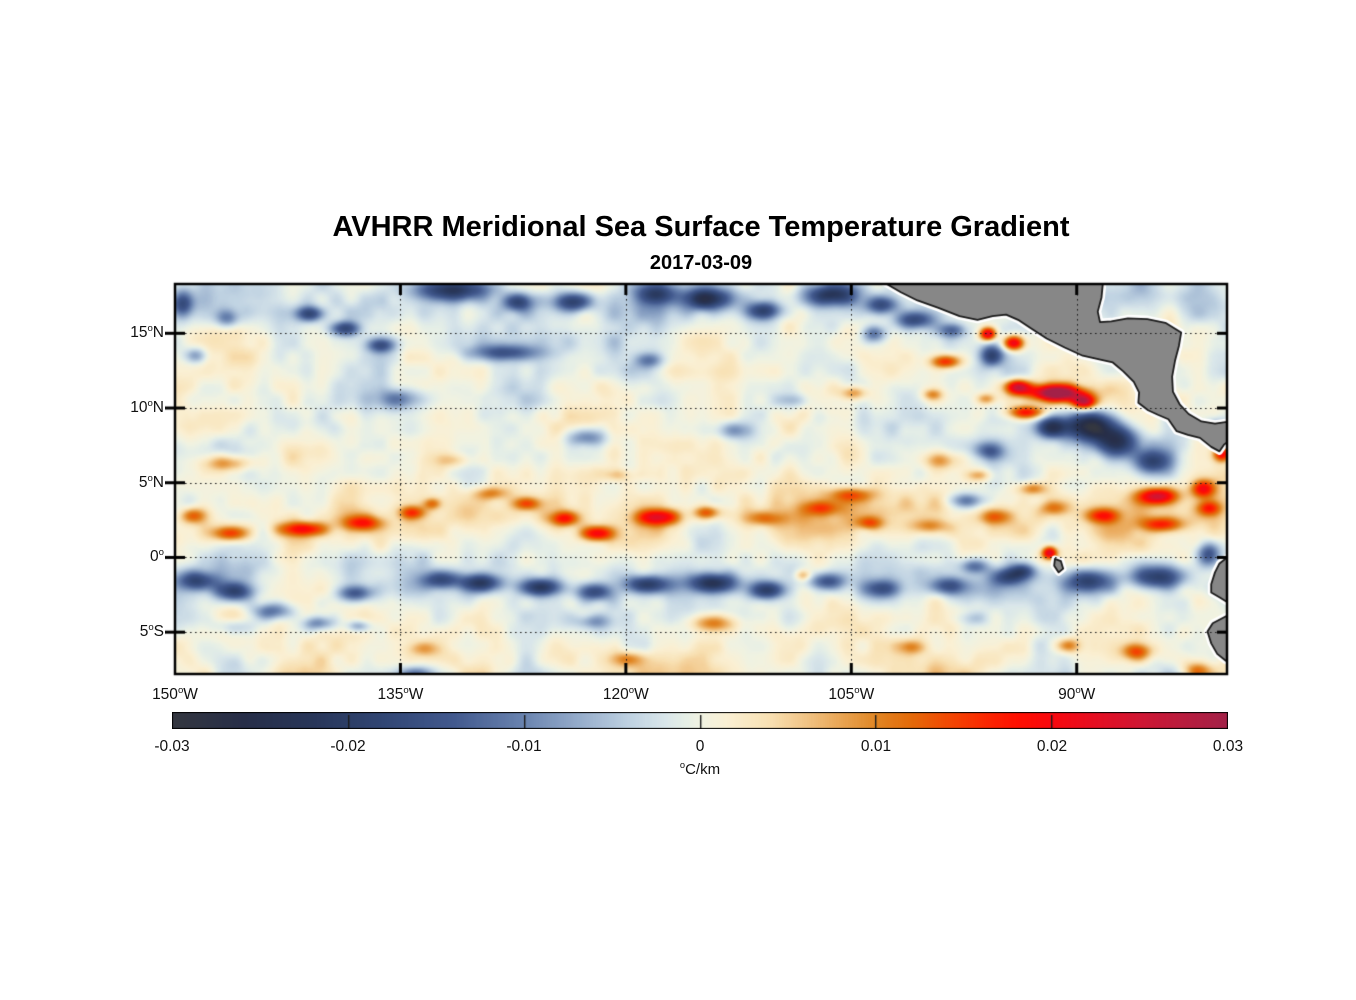  I want to click on colorbar-tick-label: 0.02, so click(1052, 746).